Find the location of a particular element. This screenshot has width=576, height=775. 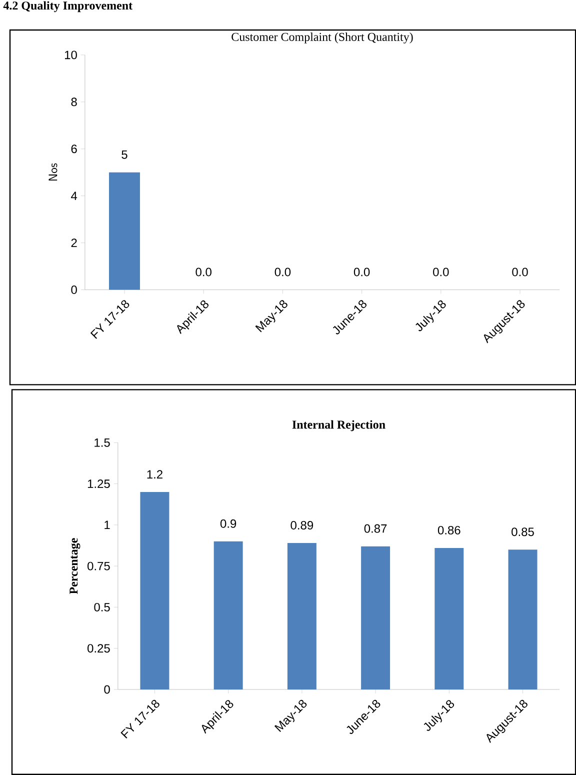

y-tick-label: 1.5 is located at coordinates (102, 442).